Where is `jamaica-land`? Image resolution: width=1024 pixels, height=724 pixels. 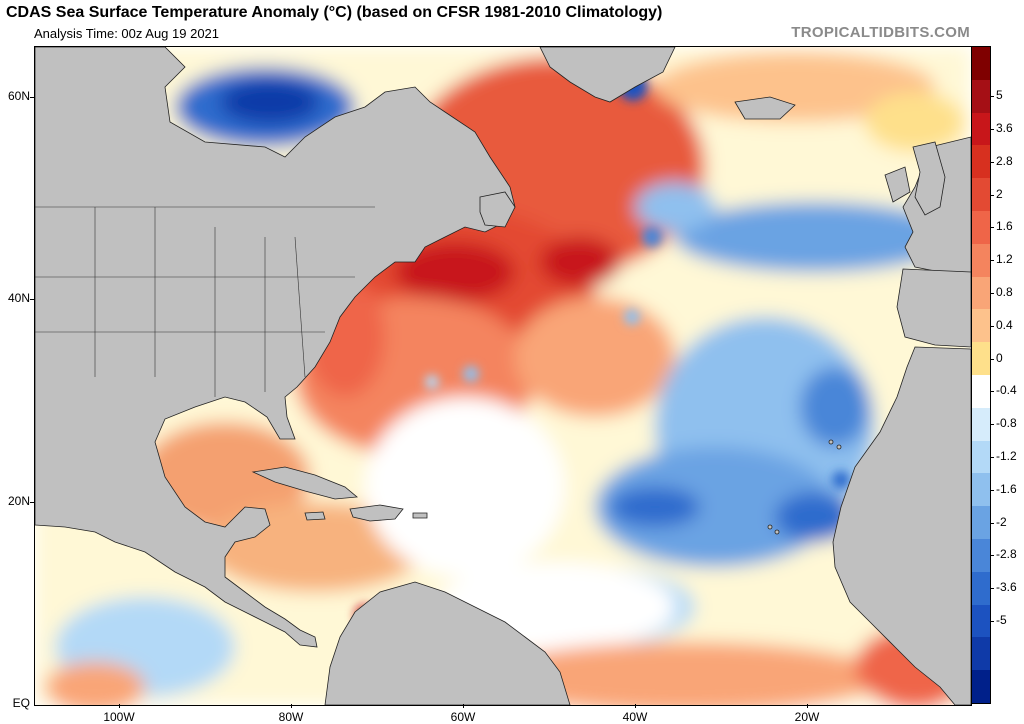 jamaica-land is located at coordinates (315, 516).